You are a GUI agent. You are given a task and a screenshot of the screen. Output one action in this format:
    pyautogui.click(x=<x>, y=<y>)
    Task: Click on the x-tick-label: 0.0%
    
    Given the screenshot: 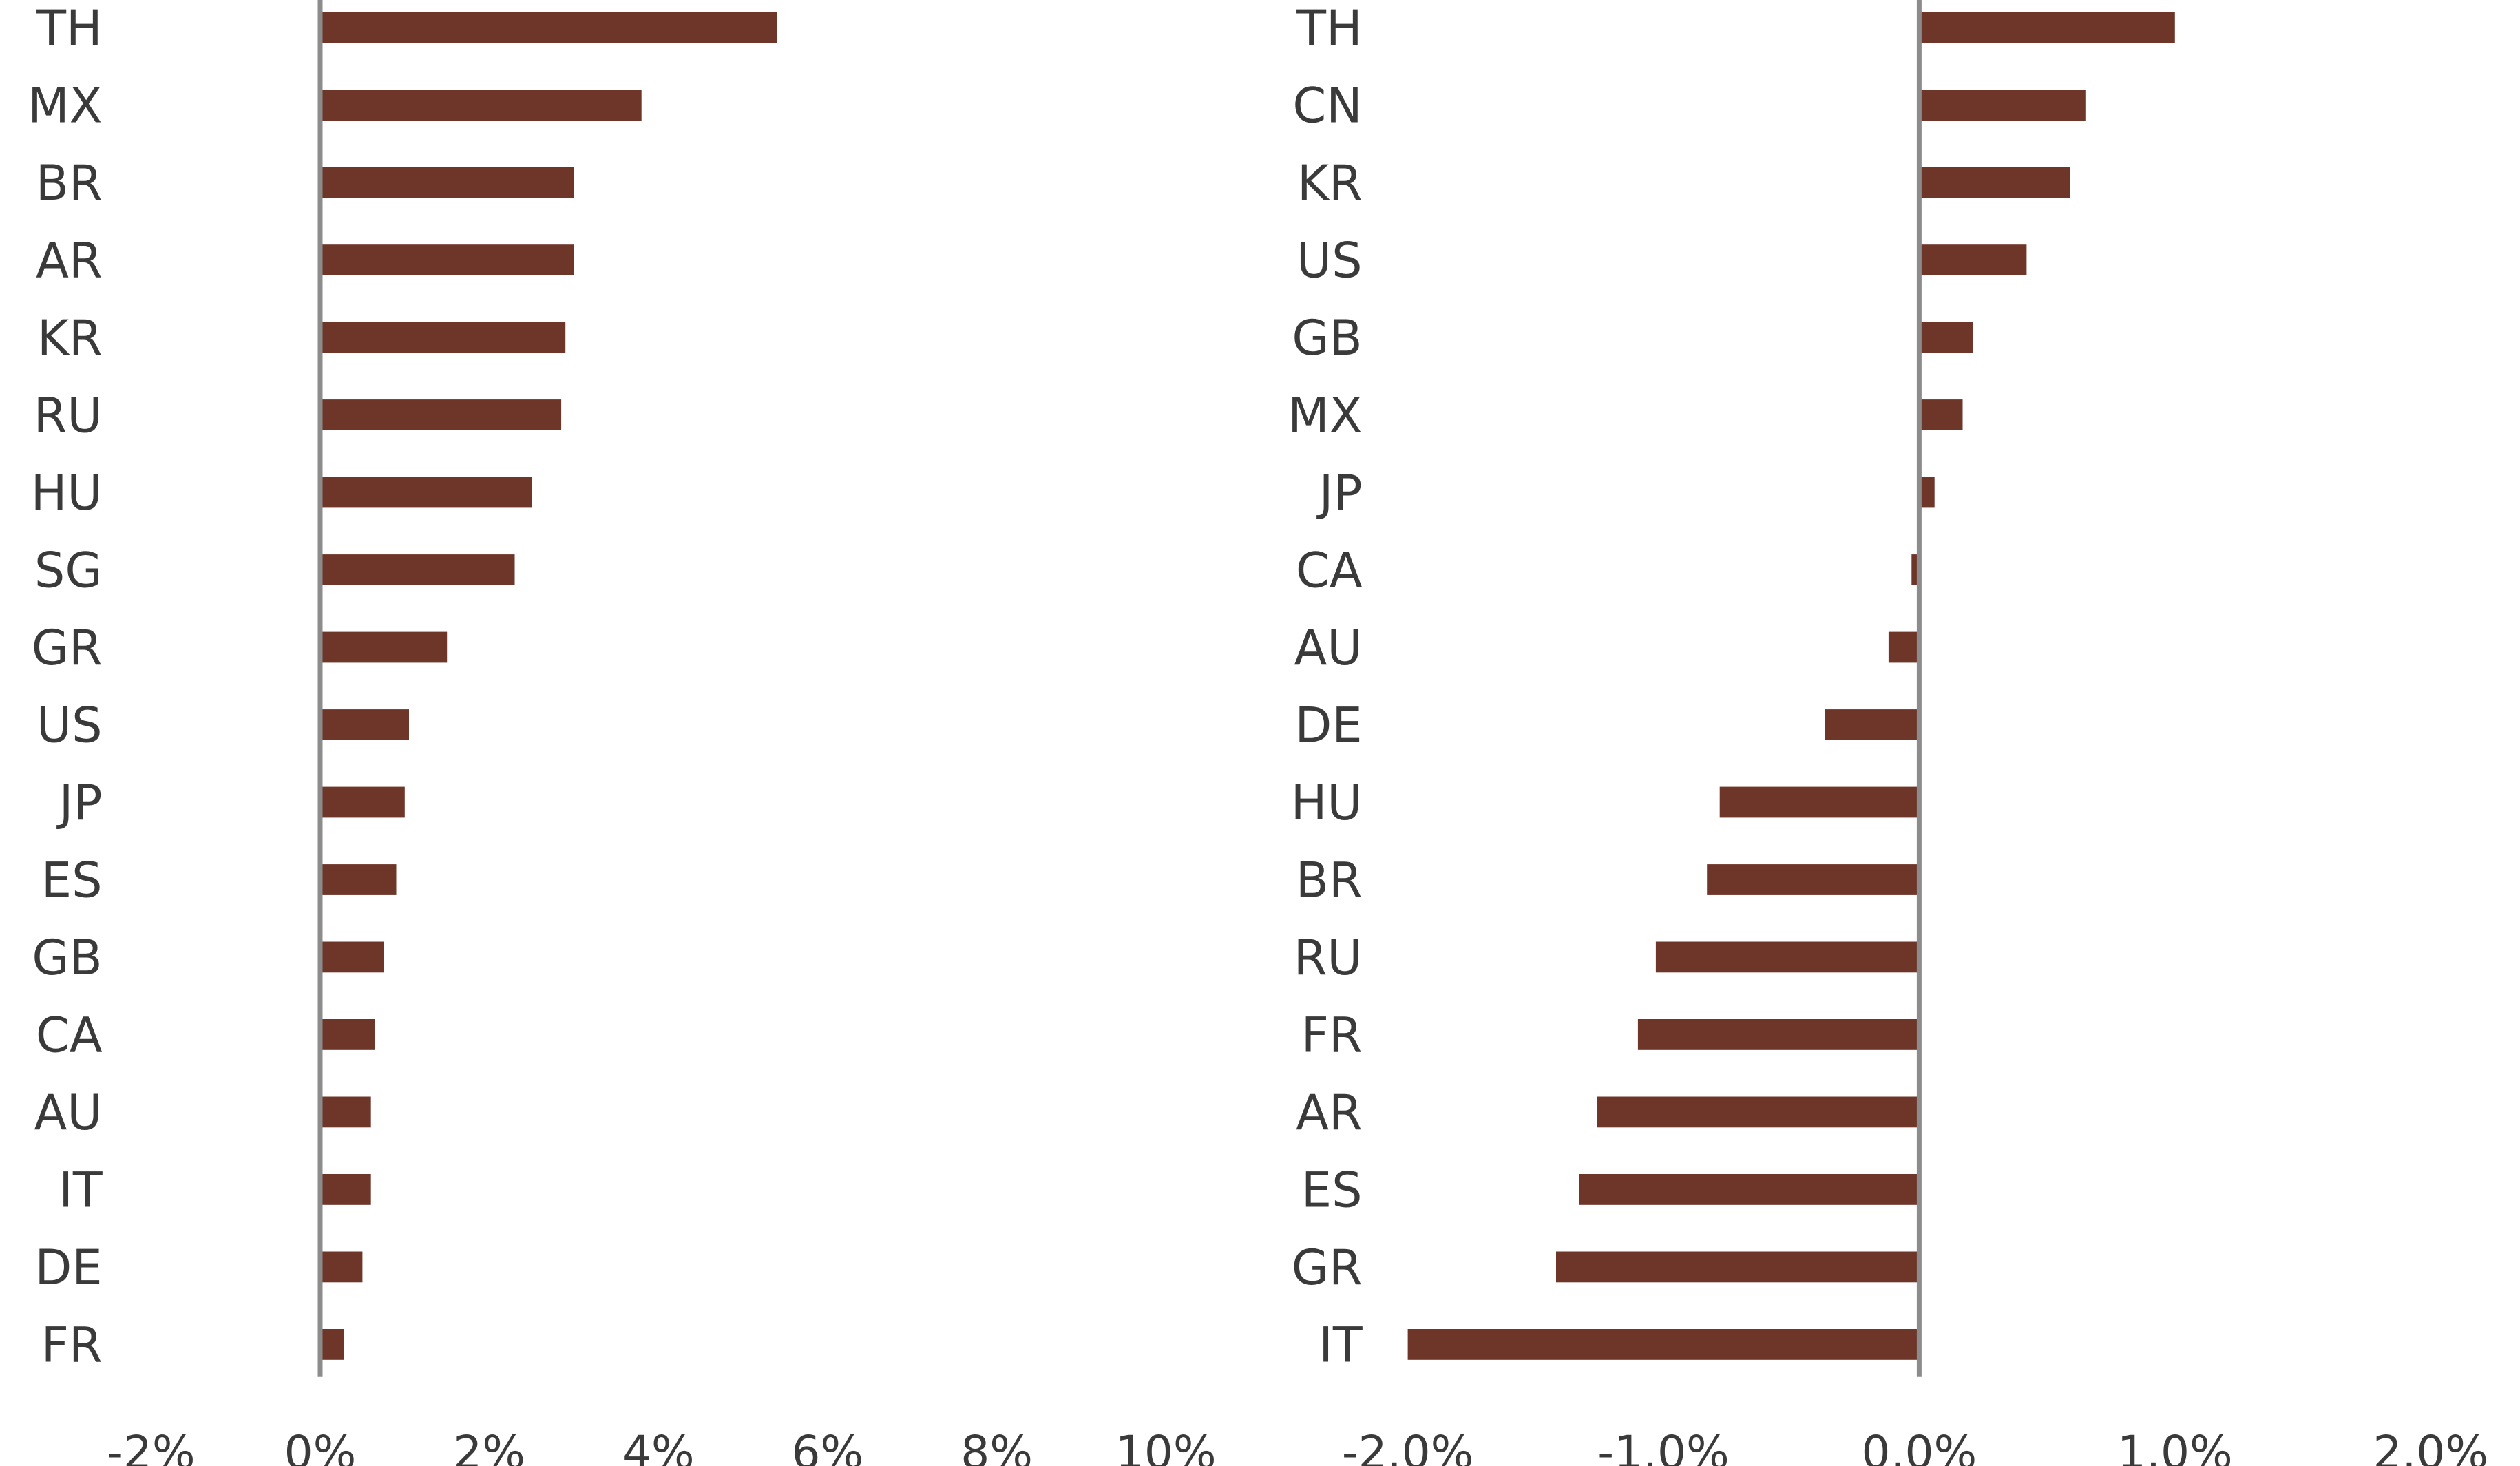 What is the action you would take?
    pyautogui.click(x=1919, y=1446)
    